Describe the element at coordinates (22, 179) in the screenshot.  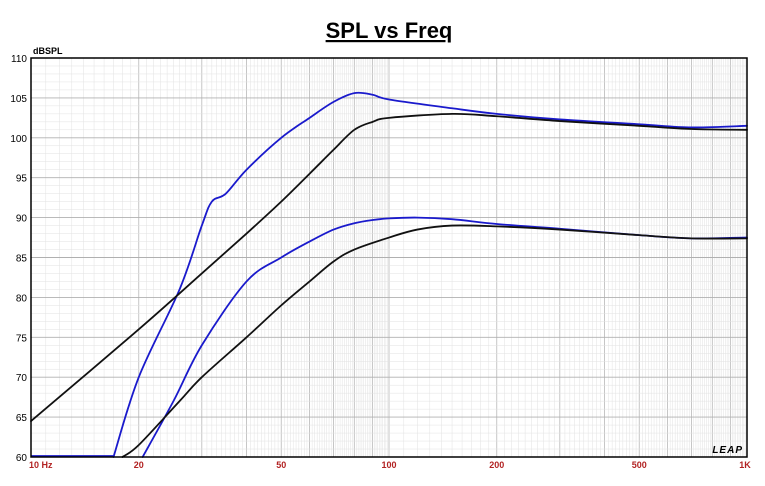
I see `y-tick-label: 95` at that location.